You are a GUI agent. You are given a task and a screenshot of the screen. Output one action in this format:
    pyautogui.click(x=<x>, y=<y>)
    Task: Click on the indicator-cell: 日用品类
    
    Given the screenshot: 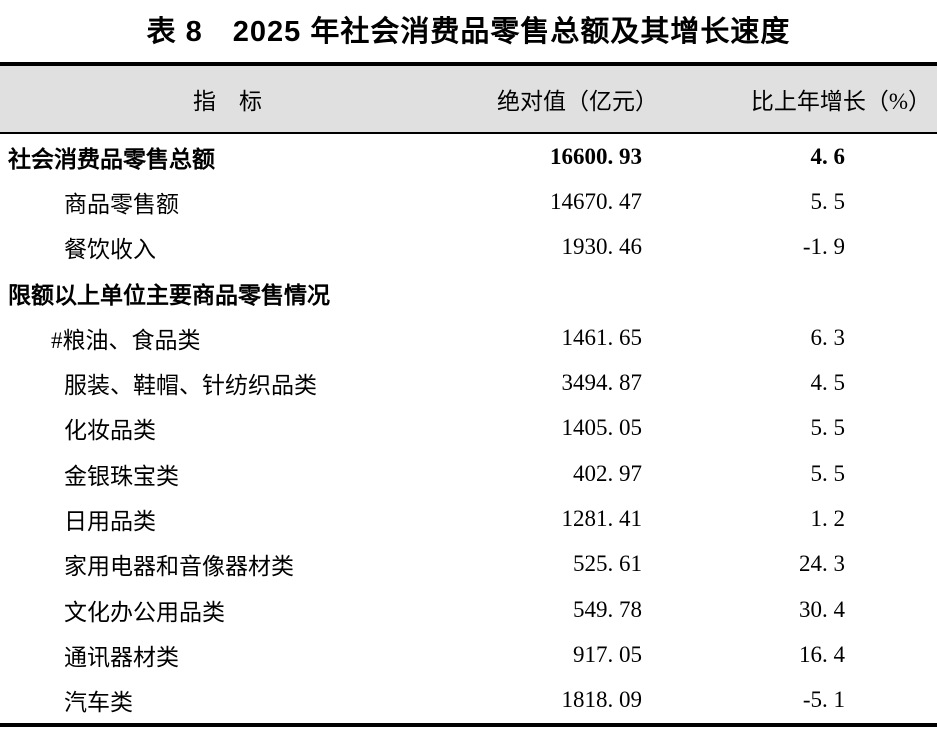 What is the action you would take?
    pyautogui.click(x=110, y=522)
    